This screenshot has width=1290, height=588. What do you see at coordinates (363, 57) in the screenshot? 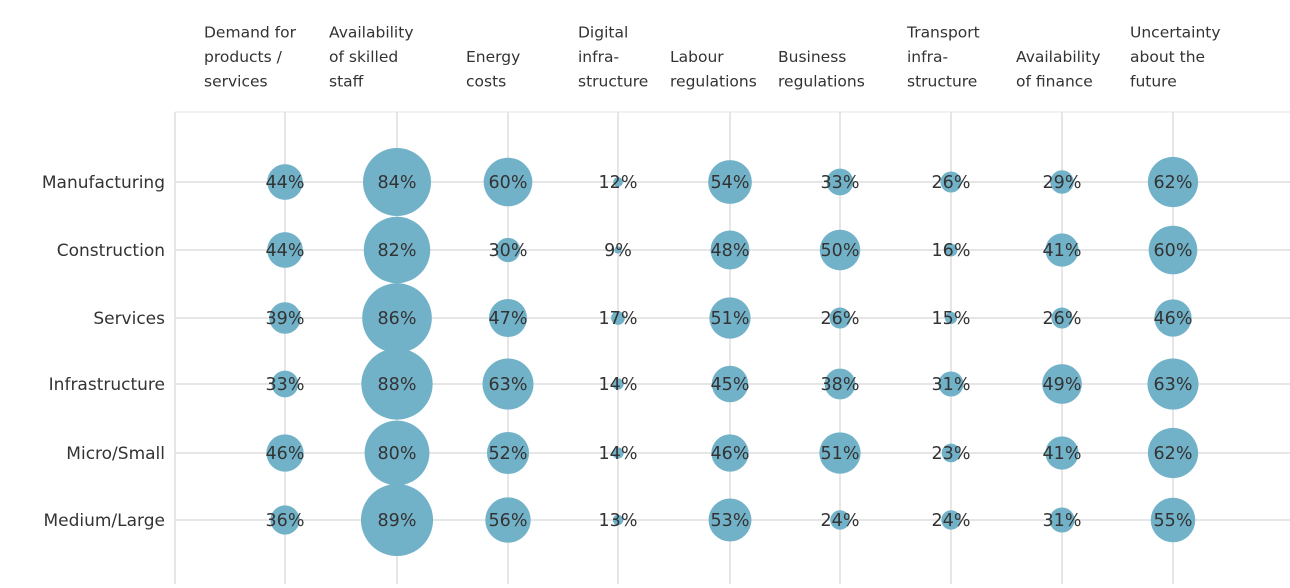
I see `column-header: of skilled` at bounding box center [363, 57].